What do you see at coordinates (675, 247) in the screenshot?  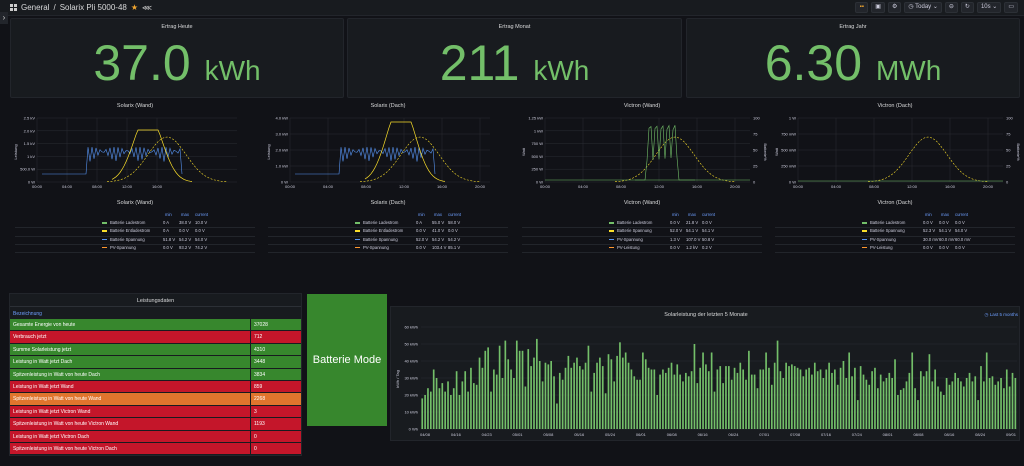 I see `series-min: 0.0 V` at bounding box center [675, 247].